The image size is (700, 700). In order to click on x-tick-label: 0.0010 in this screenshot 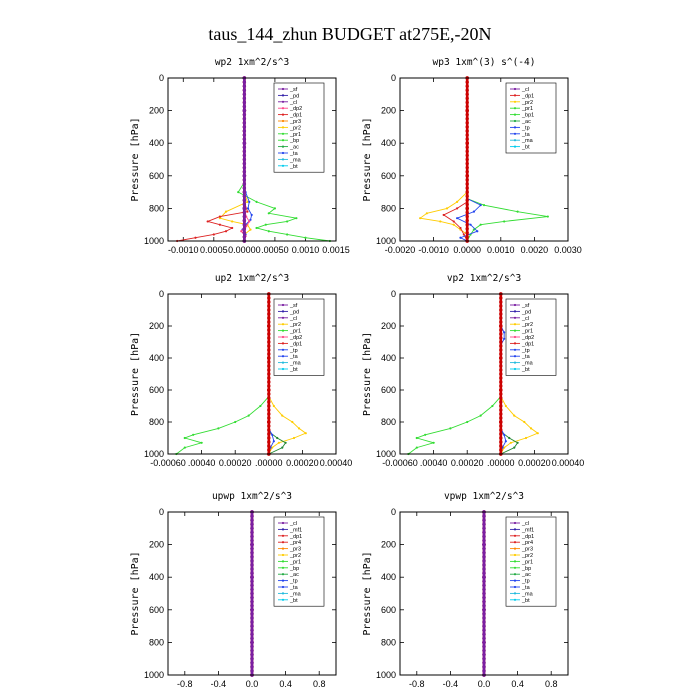, I will do `click(501, 250)`.